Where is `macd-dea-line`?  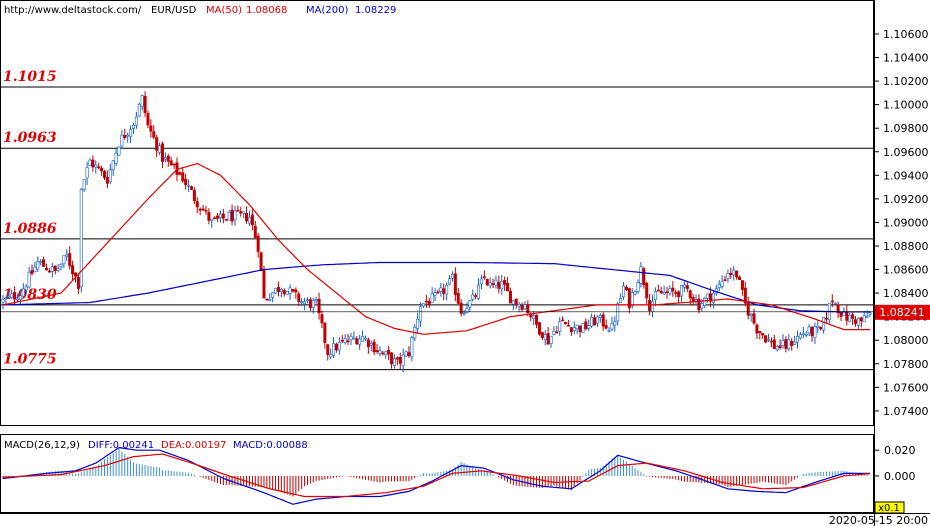
macd-dea-line is located at coordinates (436, 475).